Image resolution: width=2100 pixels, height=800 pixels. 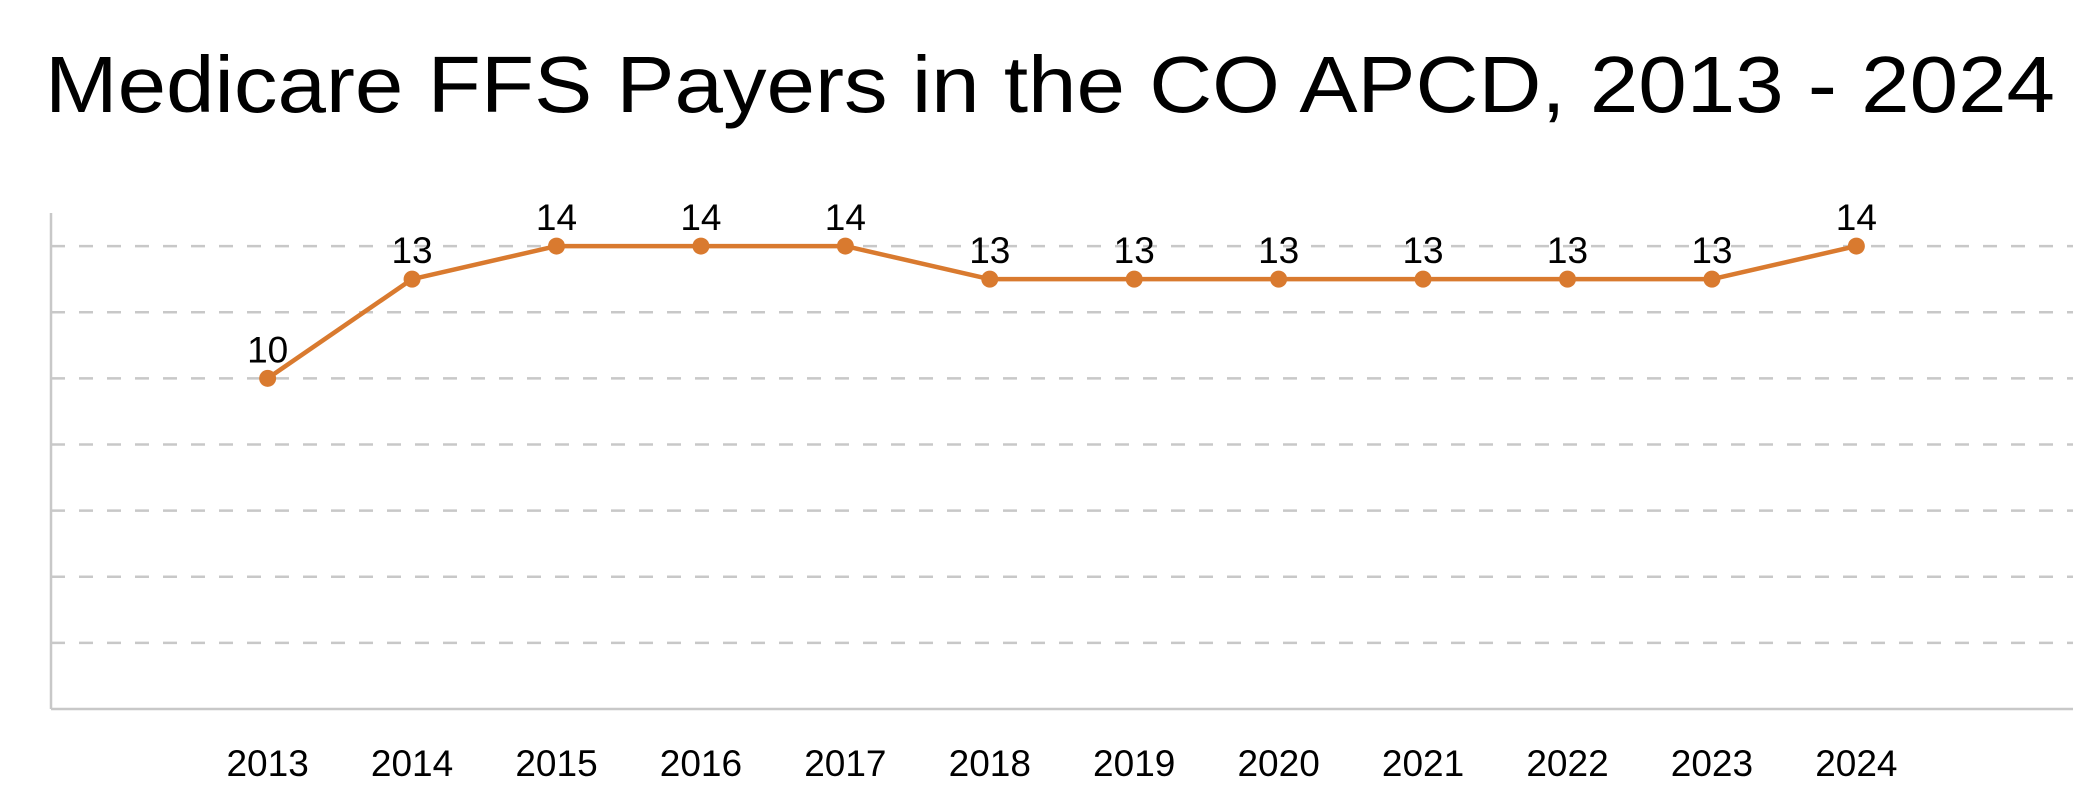 I want to click on x-tick-label: 2020, so click(x=1278, y=763).